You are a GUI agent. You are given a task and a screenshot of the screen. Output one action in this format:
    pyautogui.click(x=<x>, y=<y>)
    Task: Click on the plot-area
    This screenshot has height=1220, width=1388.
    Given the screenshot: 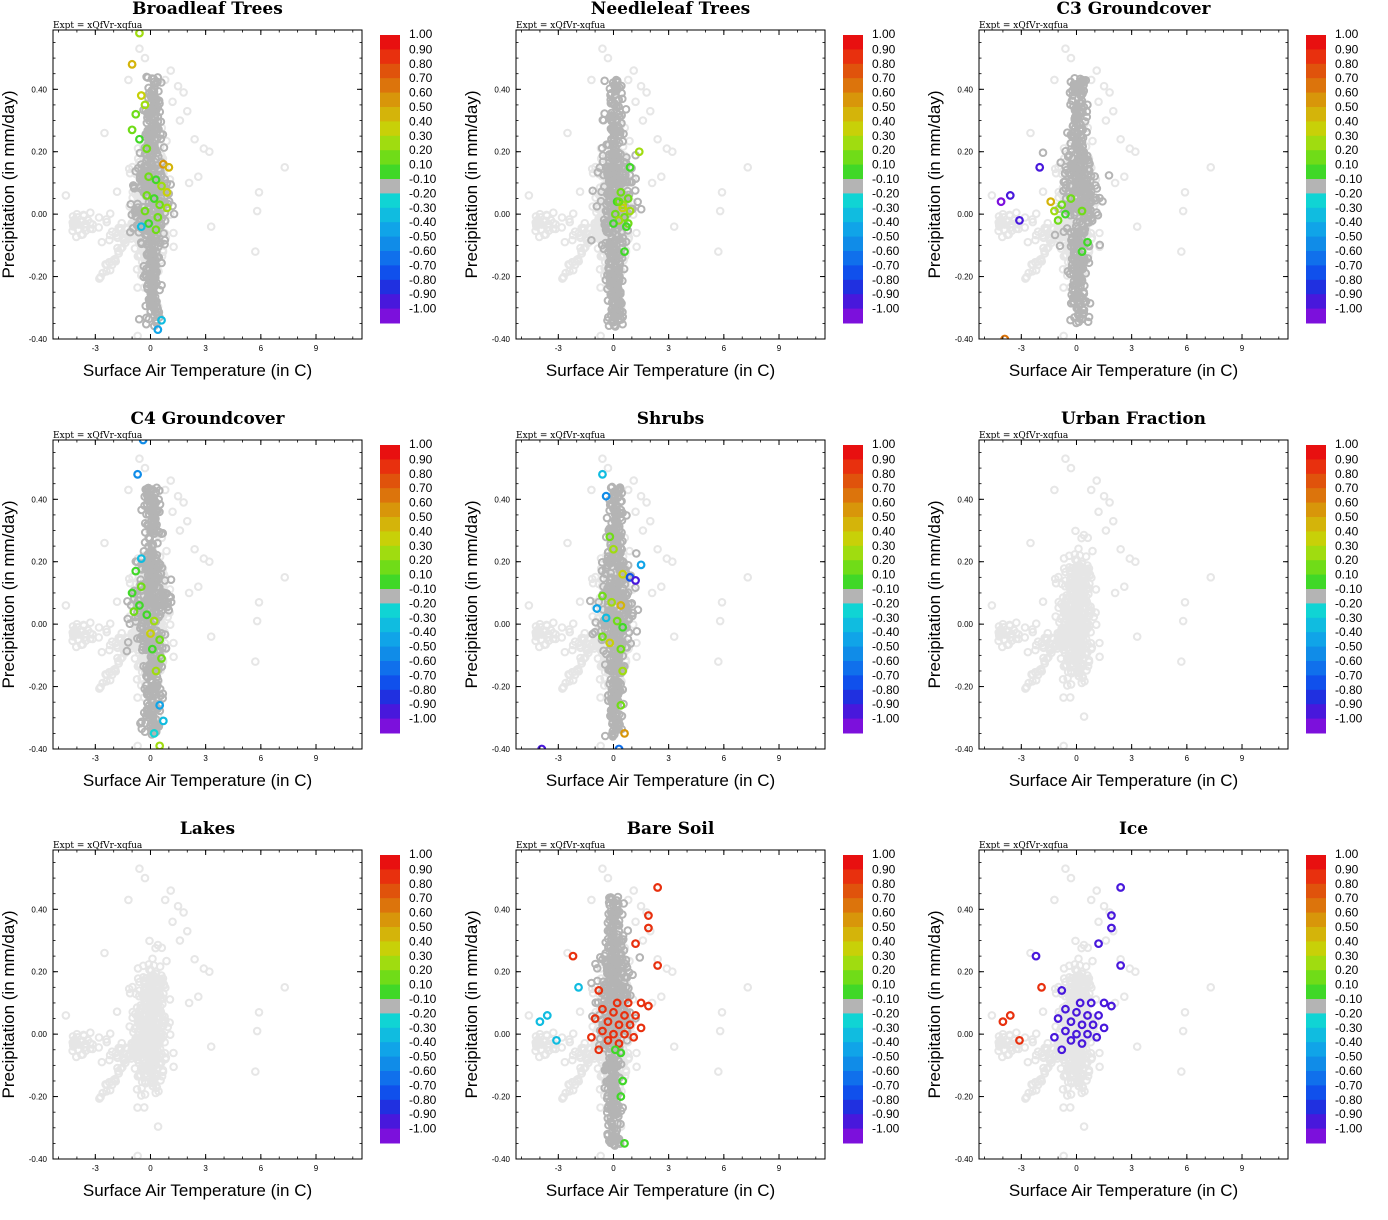 What is the action you would take?
    pyautogui.click(x=638, y=191)
    